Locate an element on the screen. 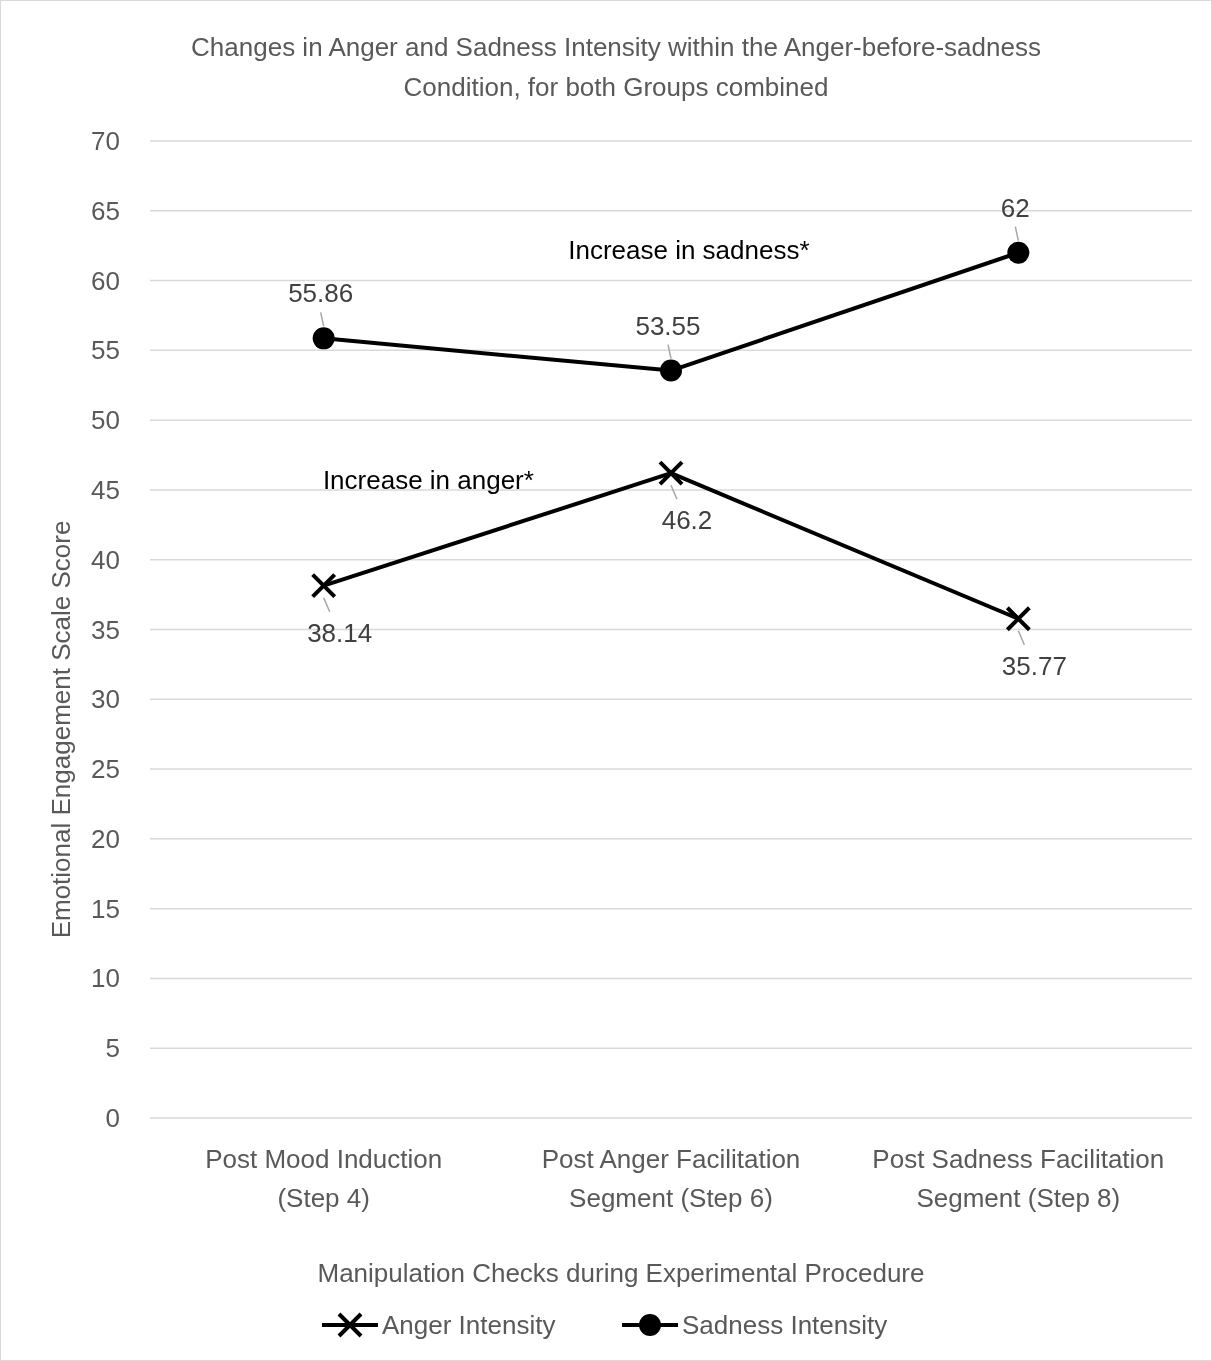 The image size is (1212, 1361). y-tick-label: 50 is located at coordinates (105, 420).